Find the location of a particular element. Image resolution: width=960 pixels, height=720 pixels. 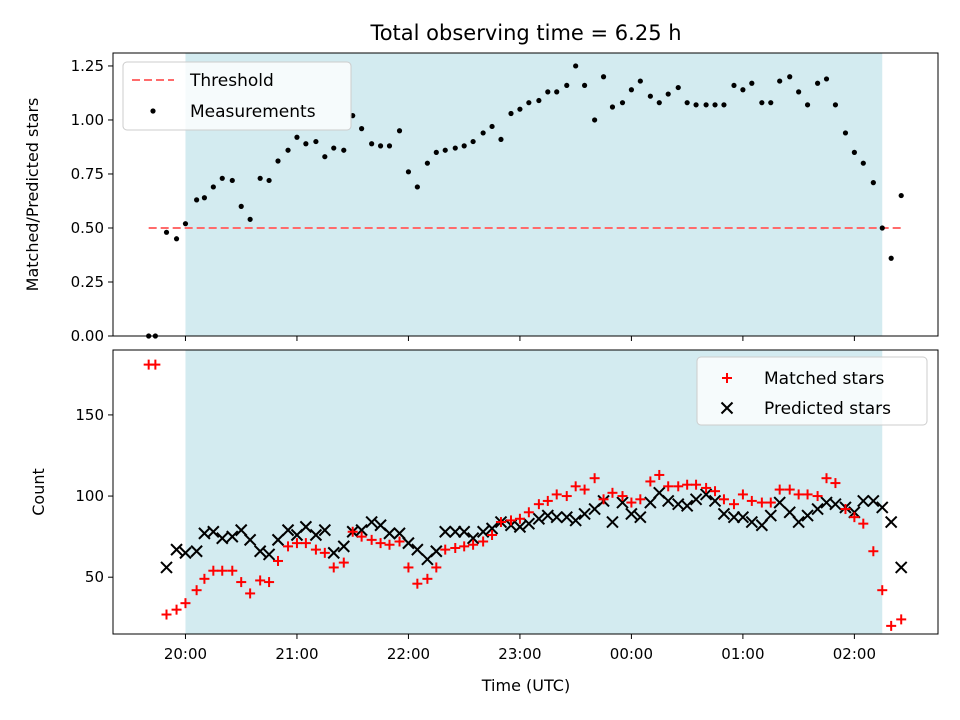

bottom-y-tick-label: 50 is located at coordinates (94, 577).